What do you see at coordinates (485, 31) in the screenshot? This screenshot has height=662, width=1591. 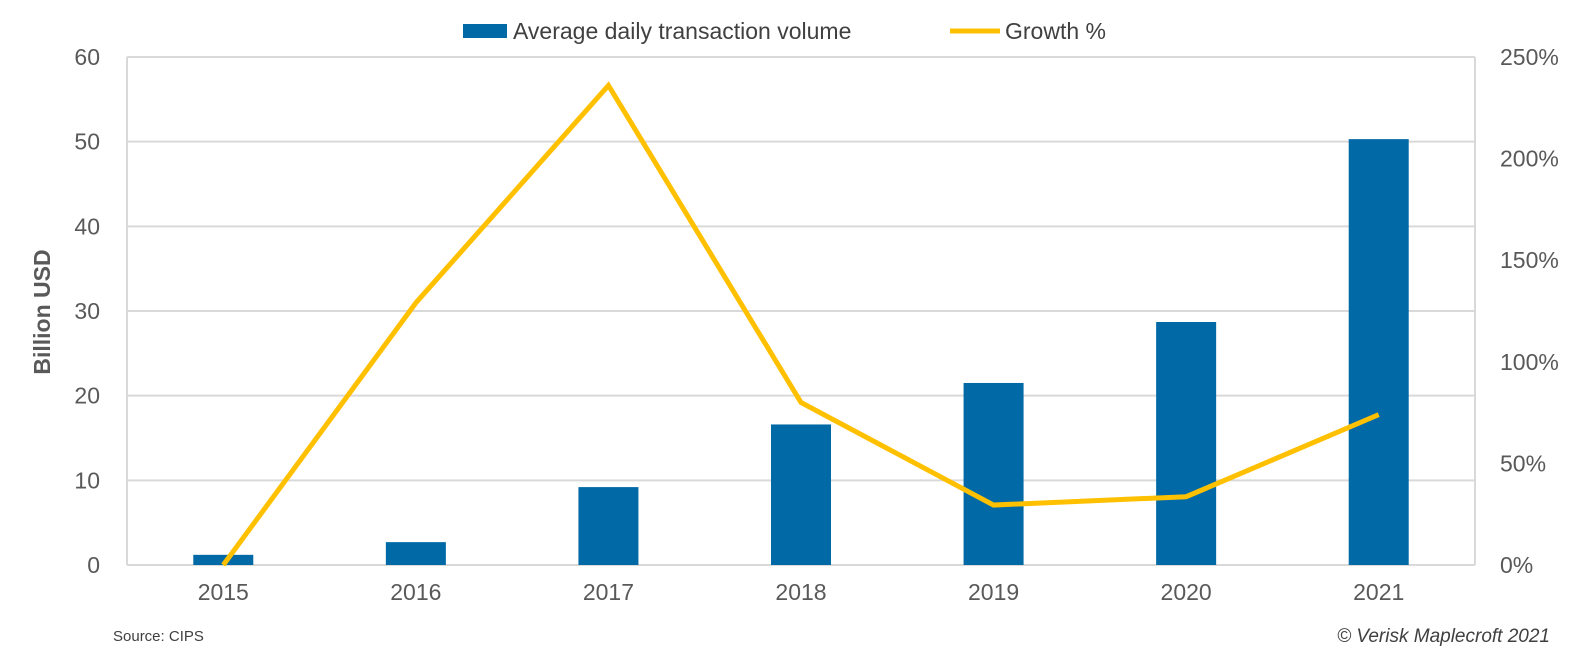 I see `legend-bar-swatch` at bounding box center [485, 31].